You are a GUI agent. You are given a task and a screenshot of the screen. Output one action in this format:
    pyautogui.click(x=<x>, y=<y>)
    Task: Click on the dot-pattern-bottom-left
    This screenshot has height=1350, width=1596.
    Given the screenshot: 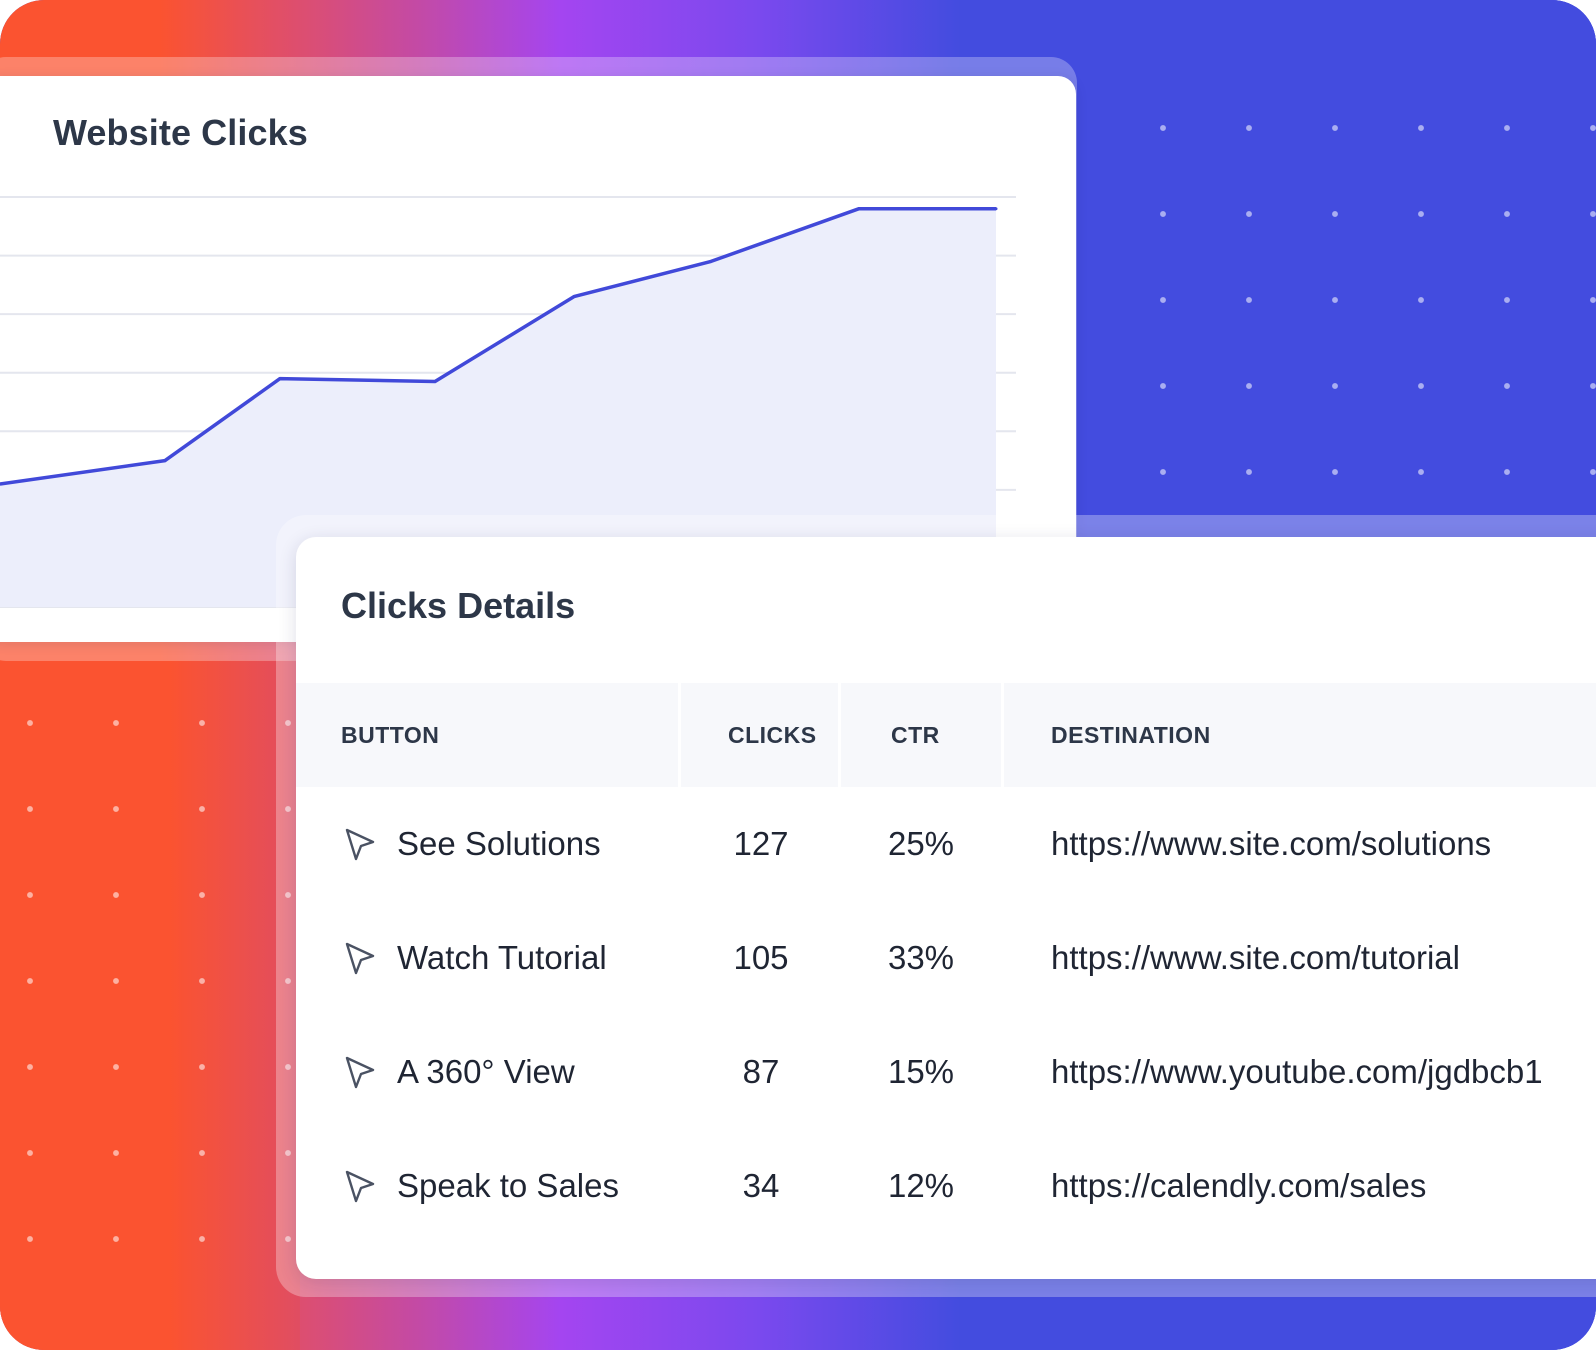 What is the action you would take?
    pyautogui.click(x=150, y=980)
    